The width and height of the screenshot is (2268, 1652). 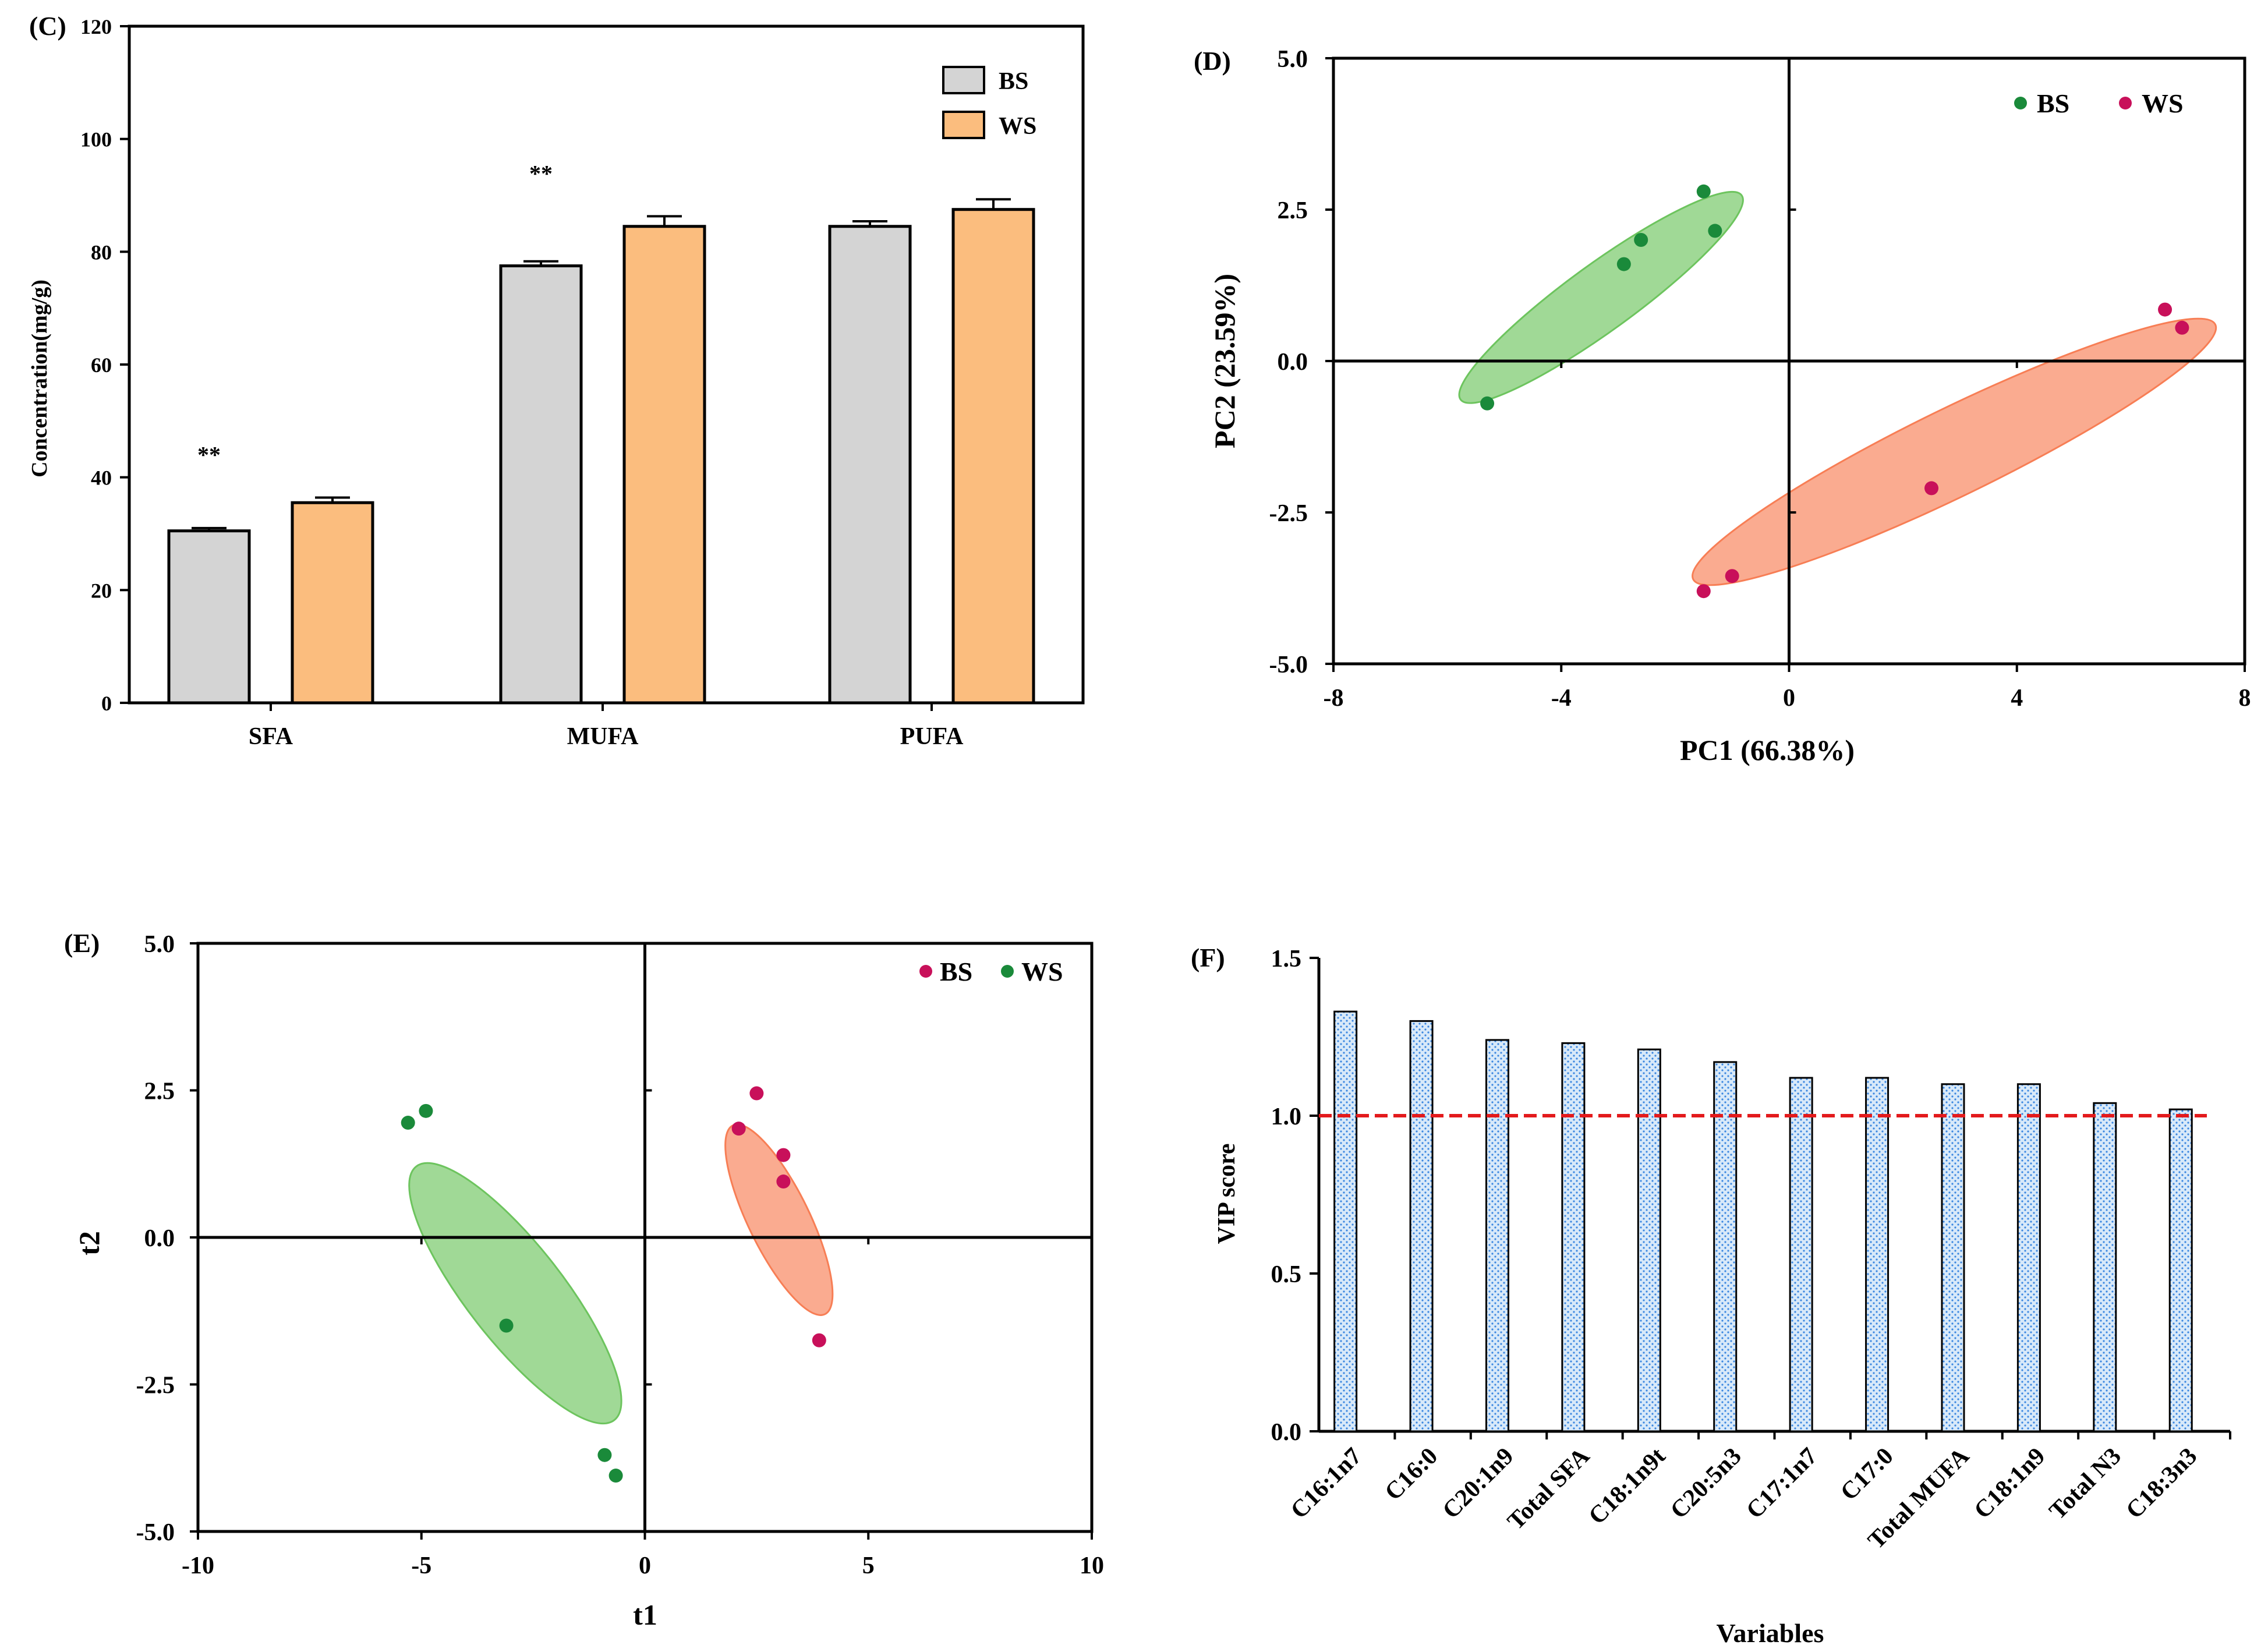 I want to click on panel-f-xlabel: Variables, so click(x=1770, y=1633).